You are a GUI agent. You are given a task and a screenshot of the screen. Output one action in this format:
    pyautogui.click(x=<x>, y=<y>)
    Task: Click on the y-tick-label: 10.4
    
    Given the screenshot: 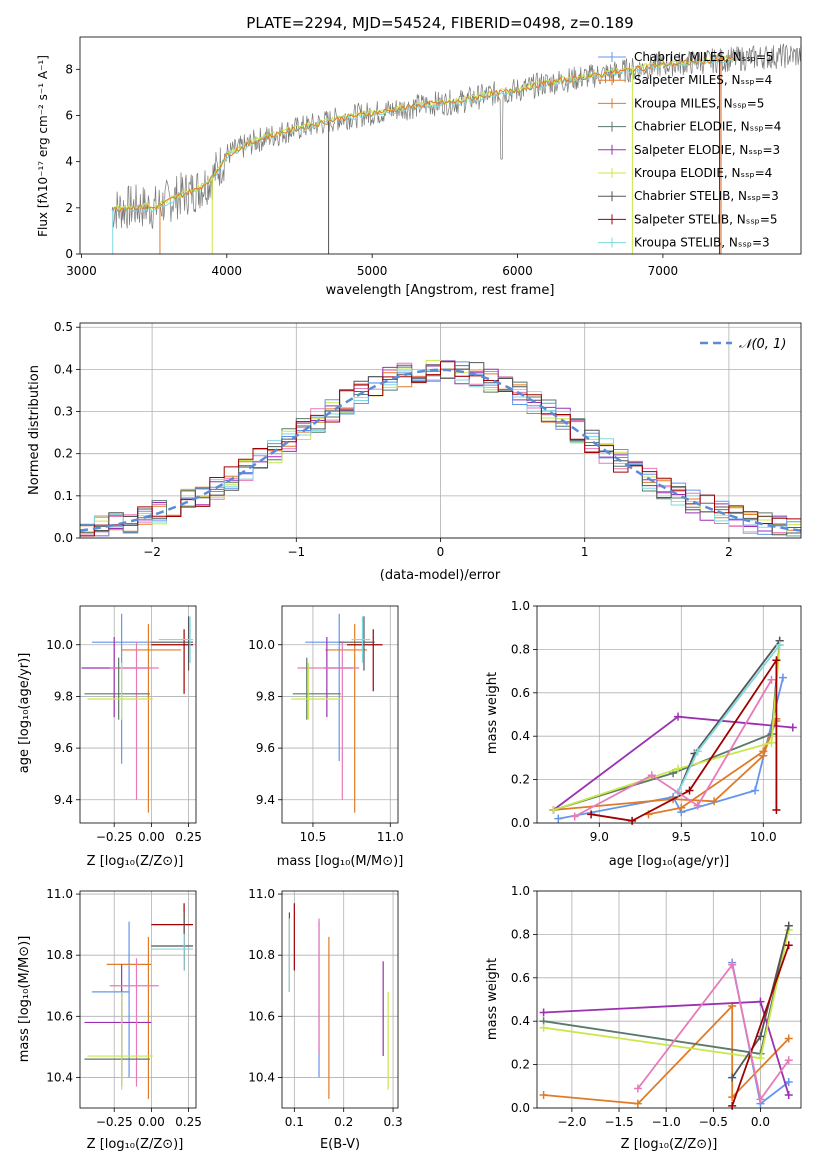 What is the action you would take?
    pyautogui.click(x=59, y=1077)
    